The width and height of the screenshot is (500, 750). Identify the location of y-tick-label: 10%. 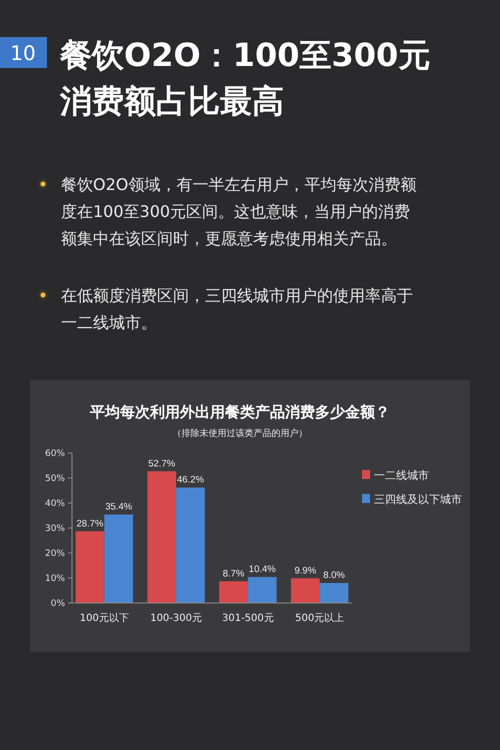
(55, 579).